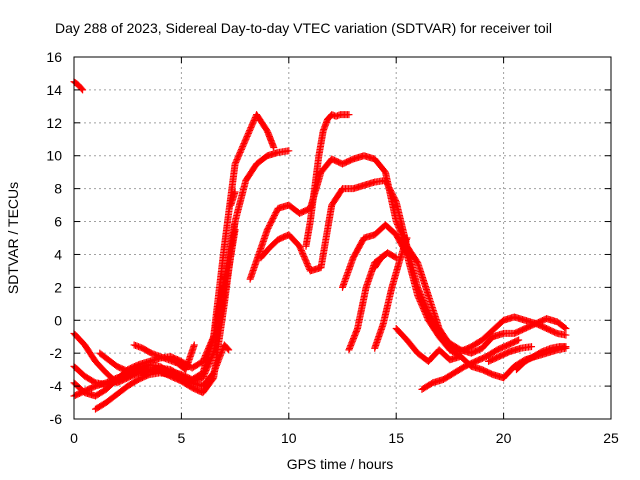 Image resolution: width=640 pixels, height=480 pixels. Describe the element at coordinates (58, 287) in the screenshot. I see `y-tick-label: 2` at that location.